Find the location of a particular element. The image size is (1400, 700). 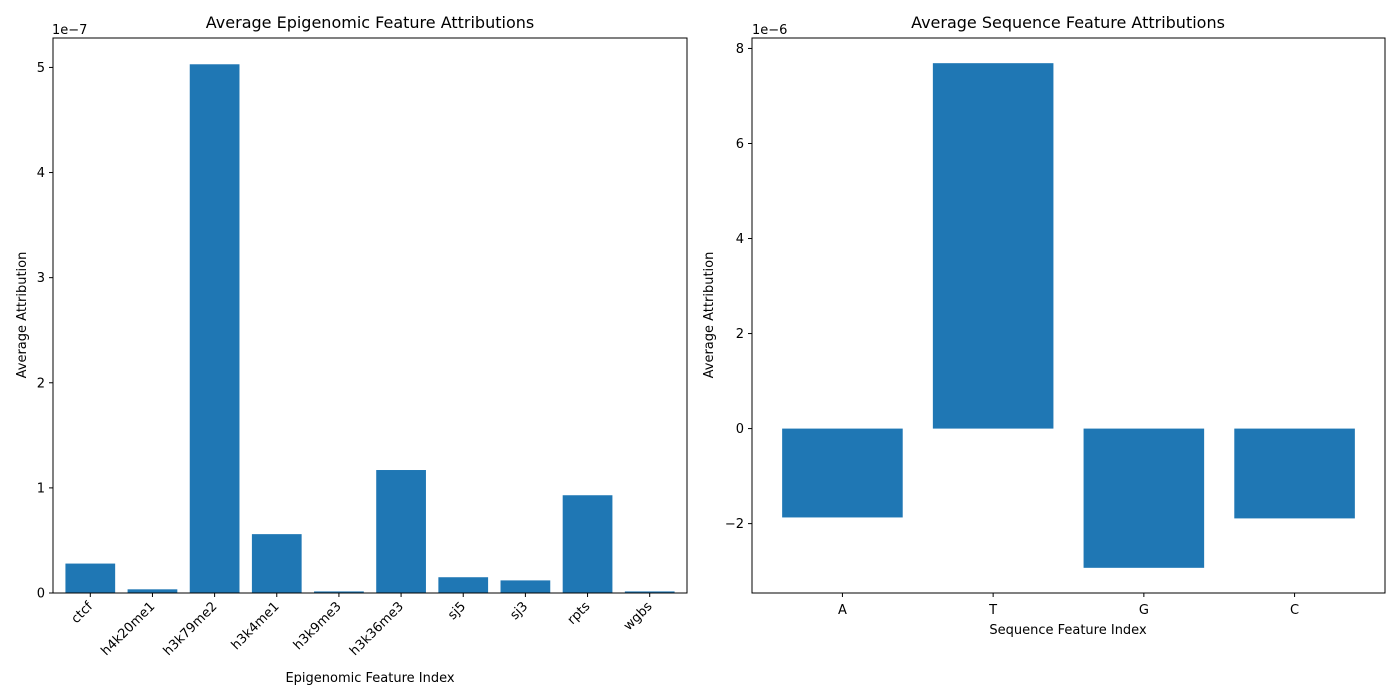

epigenomic-bar-ctcf is located at coordinates (90, 578).